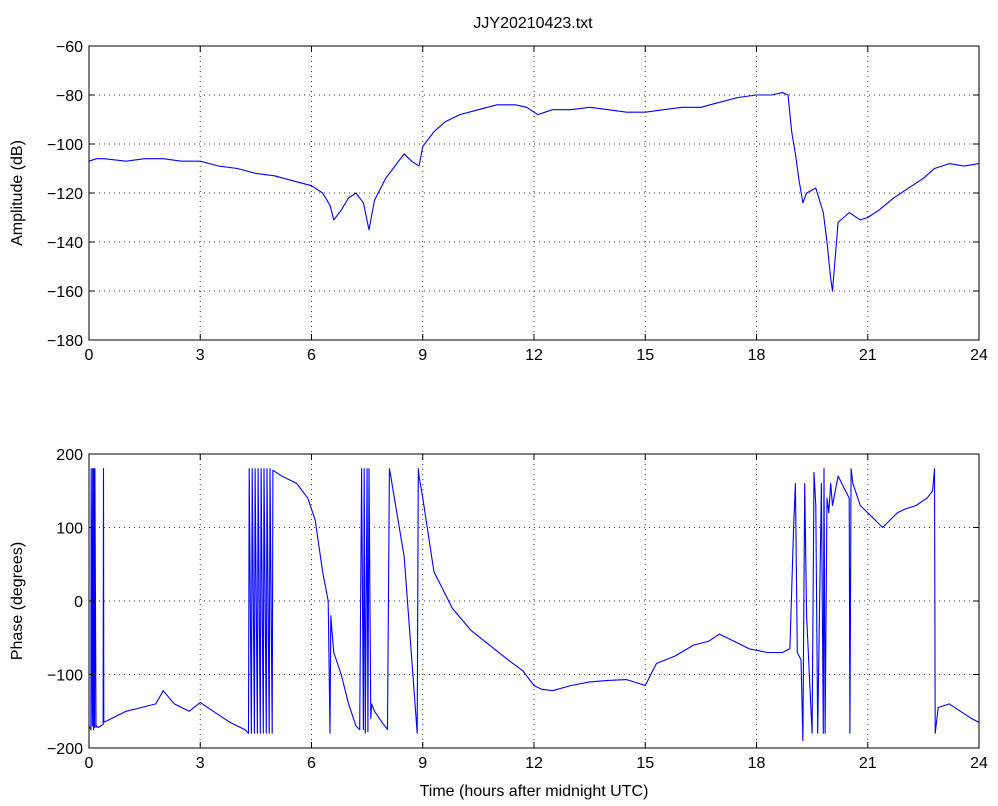  Describe the element at coordinates (89, 763) in the screenshot. I see `phase-xtick-label-0: 0` at that location.